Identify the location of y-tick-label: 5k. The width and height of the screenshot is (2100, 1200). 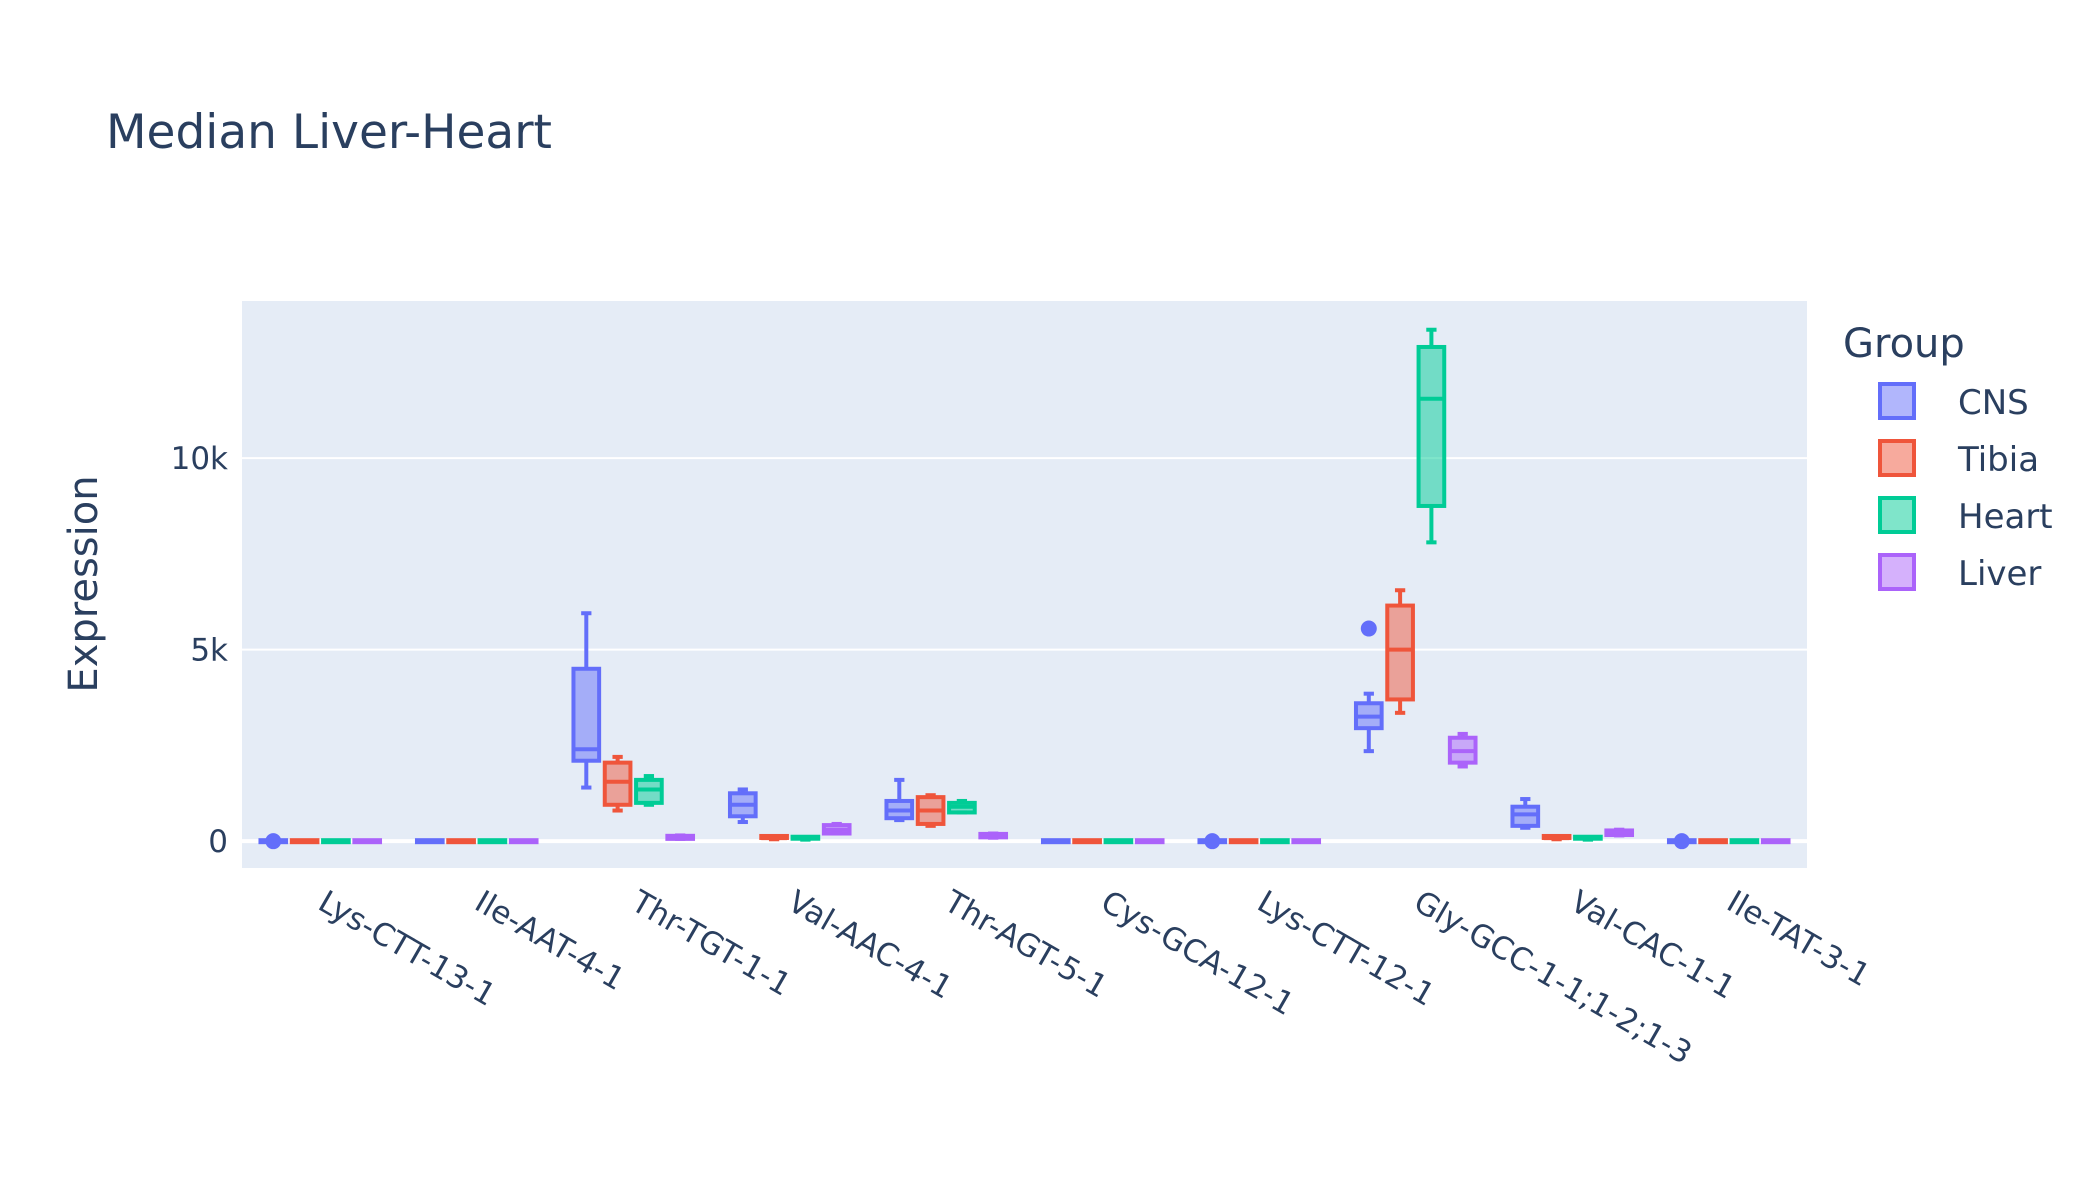
(209, 651).